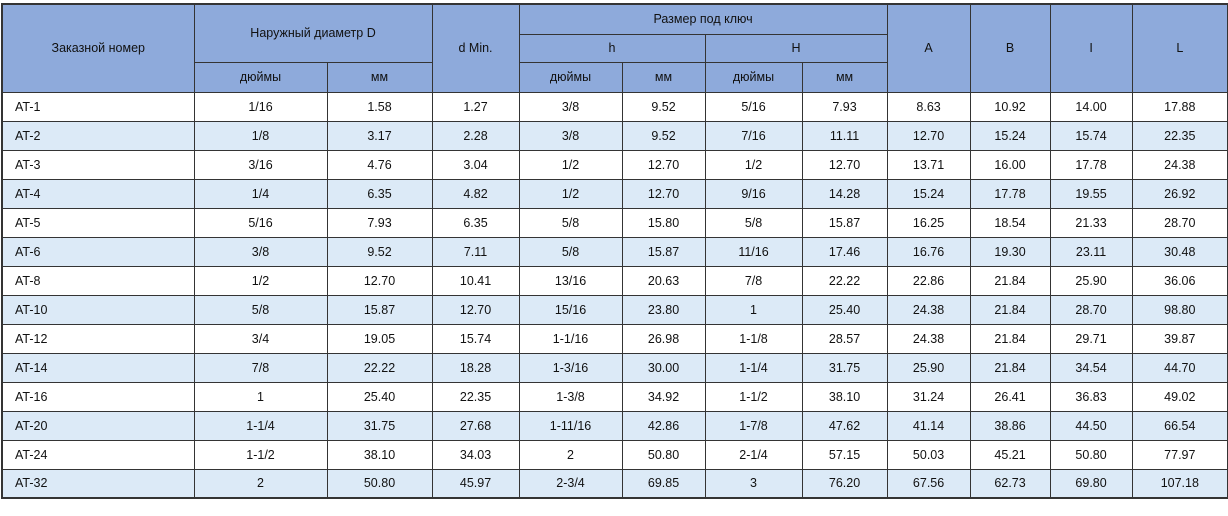  I want to click on value-cell: 1/4, so click(260, 193).